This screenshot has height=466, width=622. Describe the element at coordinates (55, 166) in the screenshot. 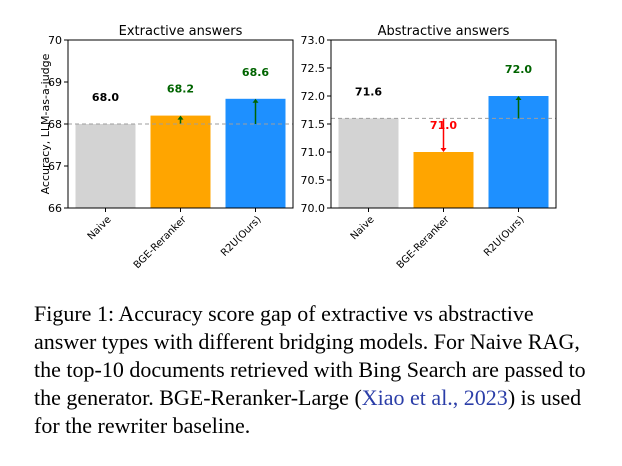

I see `y-tick-label: 67` at that location.